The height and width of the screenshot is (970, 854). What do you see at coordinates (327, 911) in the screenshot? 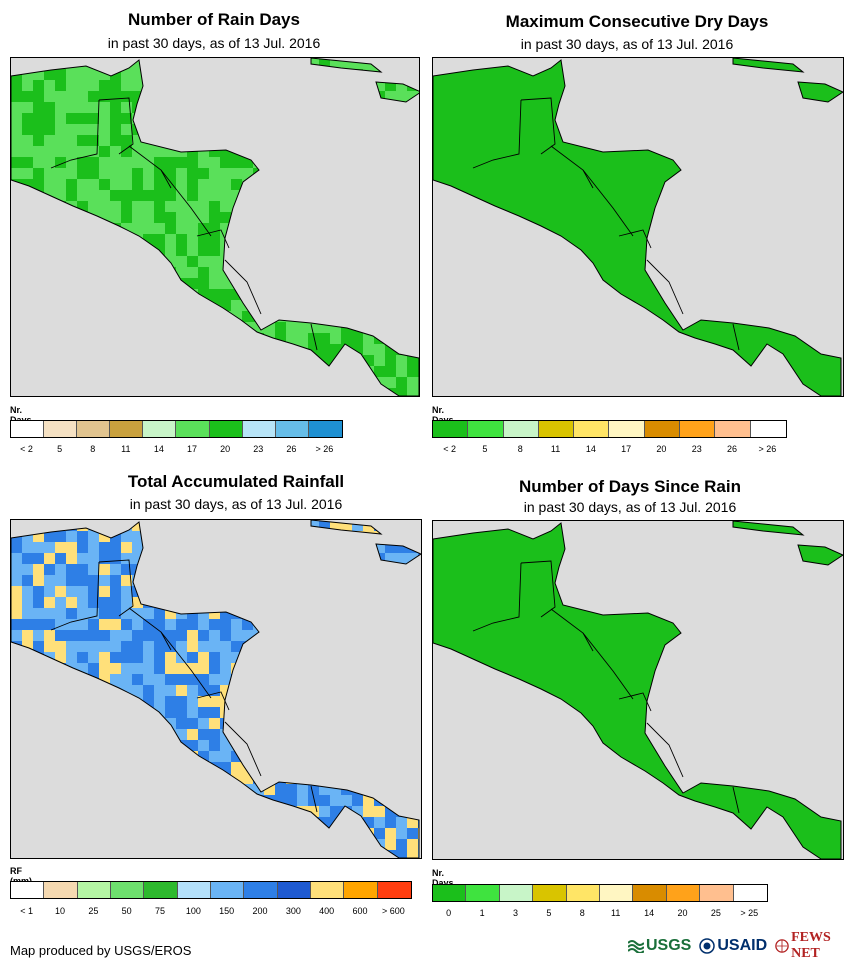
I see `legend-tick-label: 400` at bounding box center [327, 911].